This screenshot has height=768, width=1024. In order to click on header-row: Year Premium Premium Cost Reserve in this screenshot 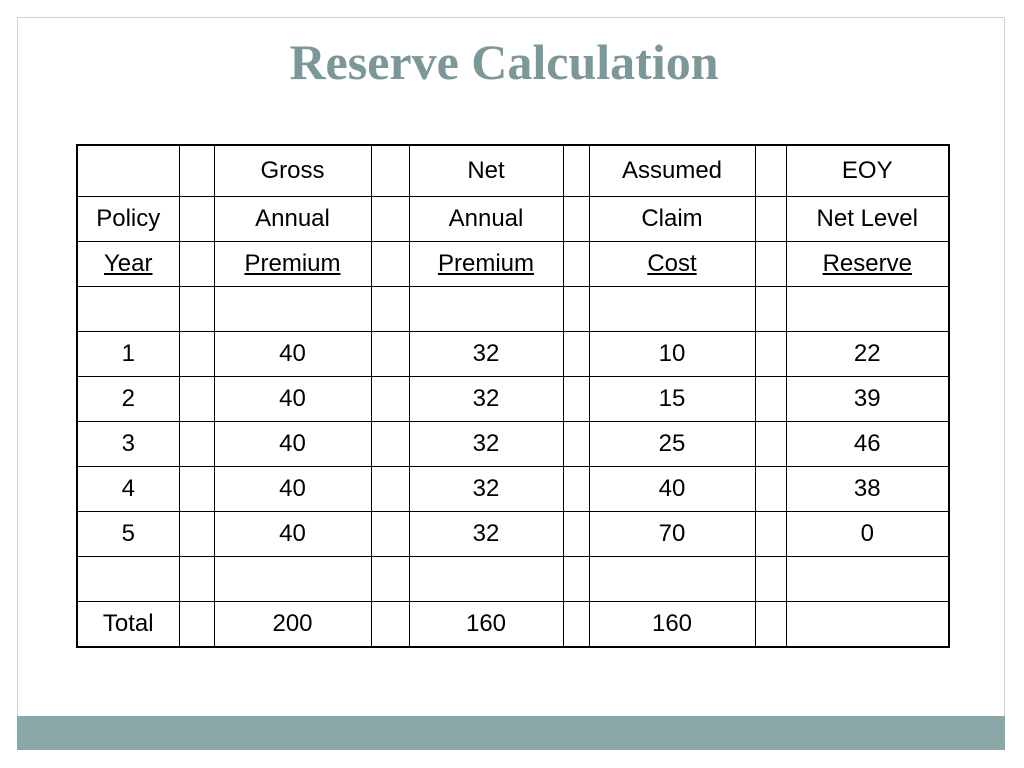, I will do `click(513, 264)`.